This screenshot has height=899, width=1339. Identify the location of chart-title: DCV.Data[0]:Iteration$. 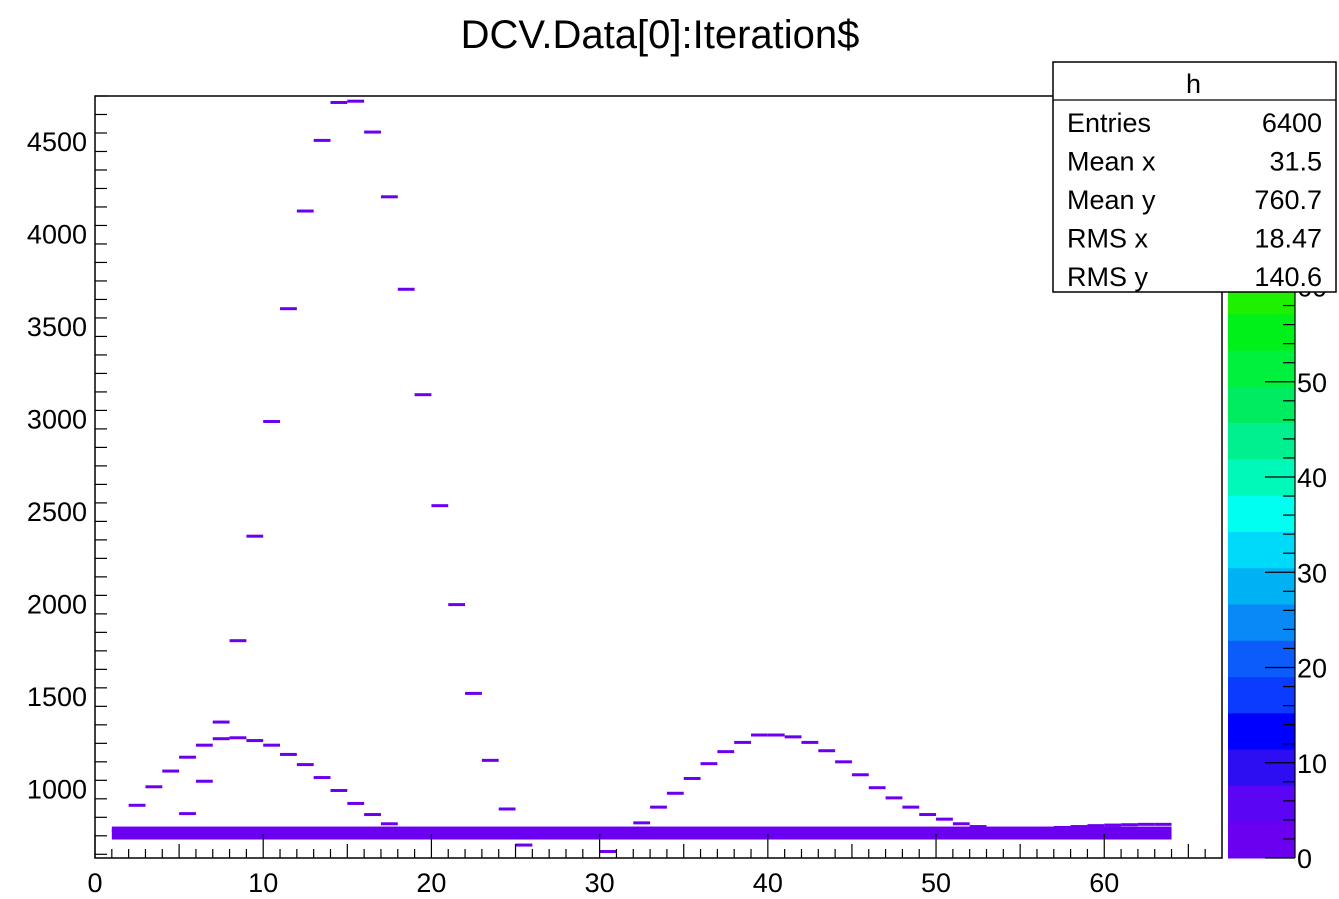
(660, 35).